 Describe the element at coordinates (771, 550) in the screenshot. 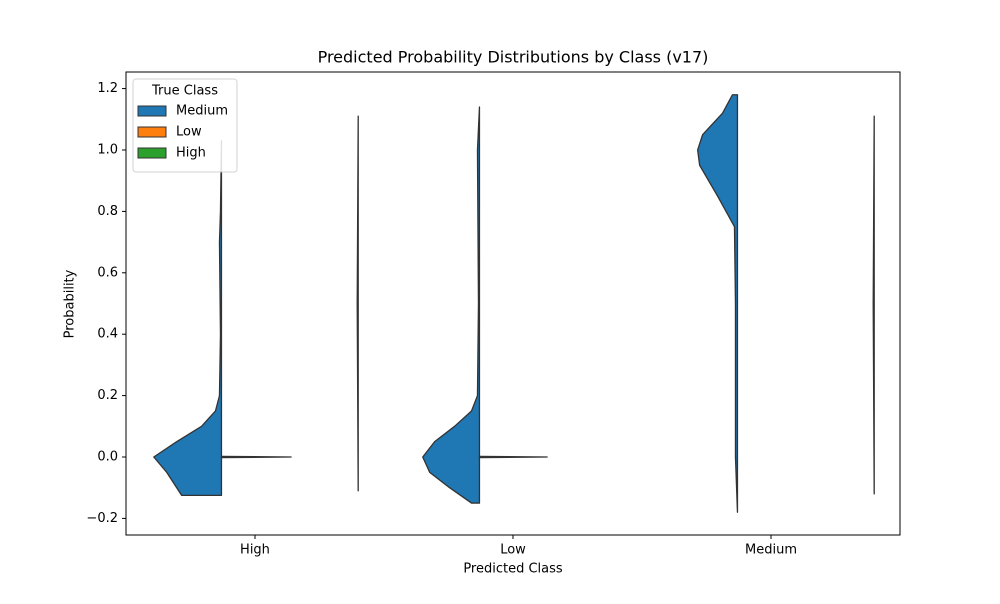

I see `x-tick-label: Medium` at that location.